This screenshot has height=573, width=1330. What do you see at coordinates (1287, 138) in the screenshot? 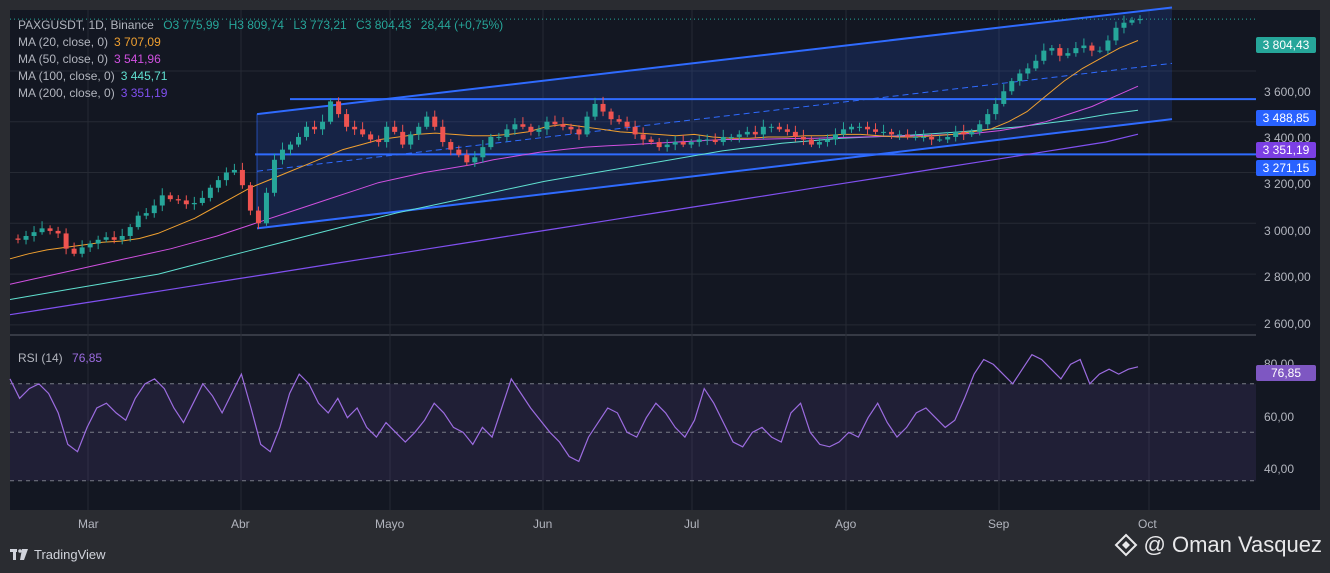
I see `price-tick: 3 400,00` at bounding box center [1287, 138].